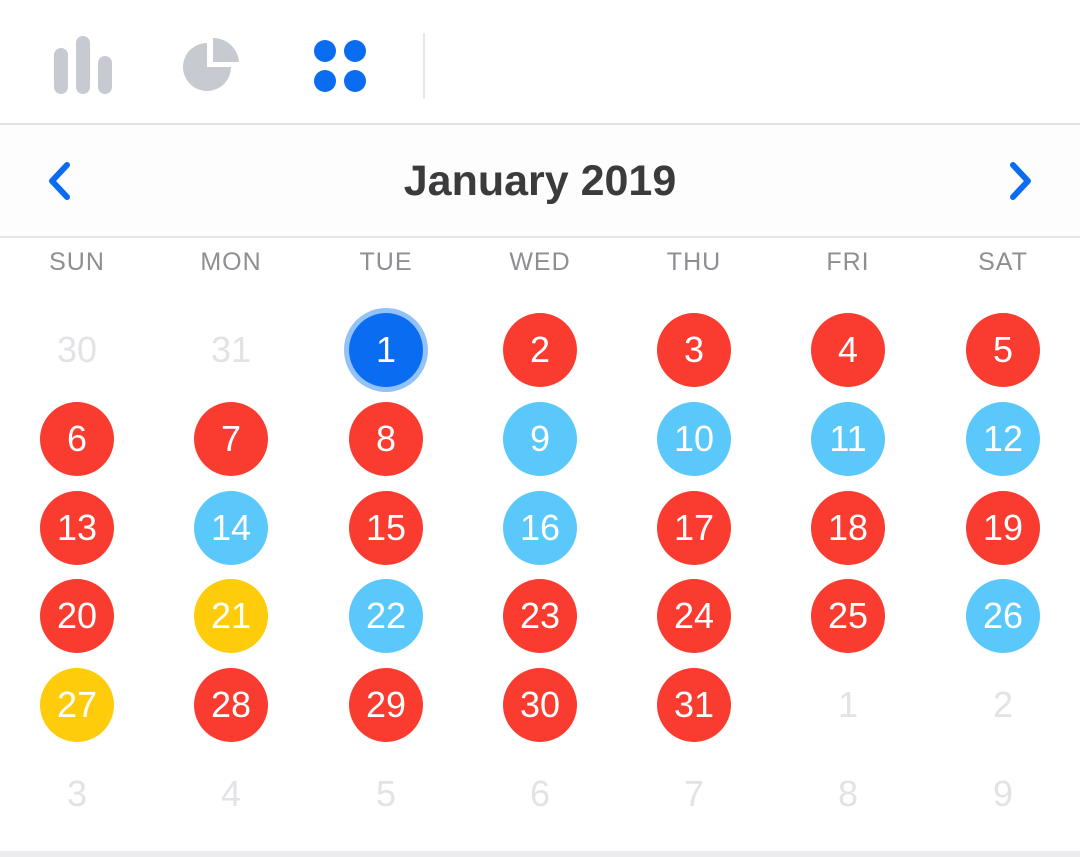 This screenshot has height=857, width=1080. I want to click on bar-chart-icon, so click(83, 65).